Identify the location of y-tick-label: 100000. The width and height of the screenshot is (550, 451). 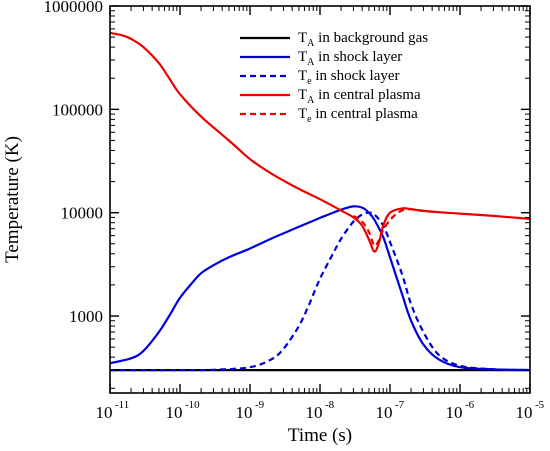
(77, 109).